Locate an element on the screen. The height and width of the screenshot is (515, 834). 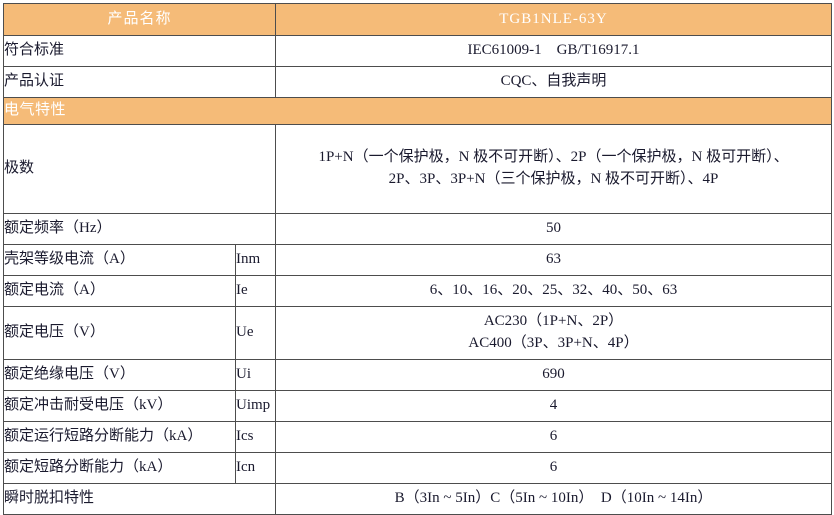
voltage-line-1: AC230（1P+N、2P） is located at coordinates (553, 321).